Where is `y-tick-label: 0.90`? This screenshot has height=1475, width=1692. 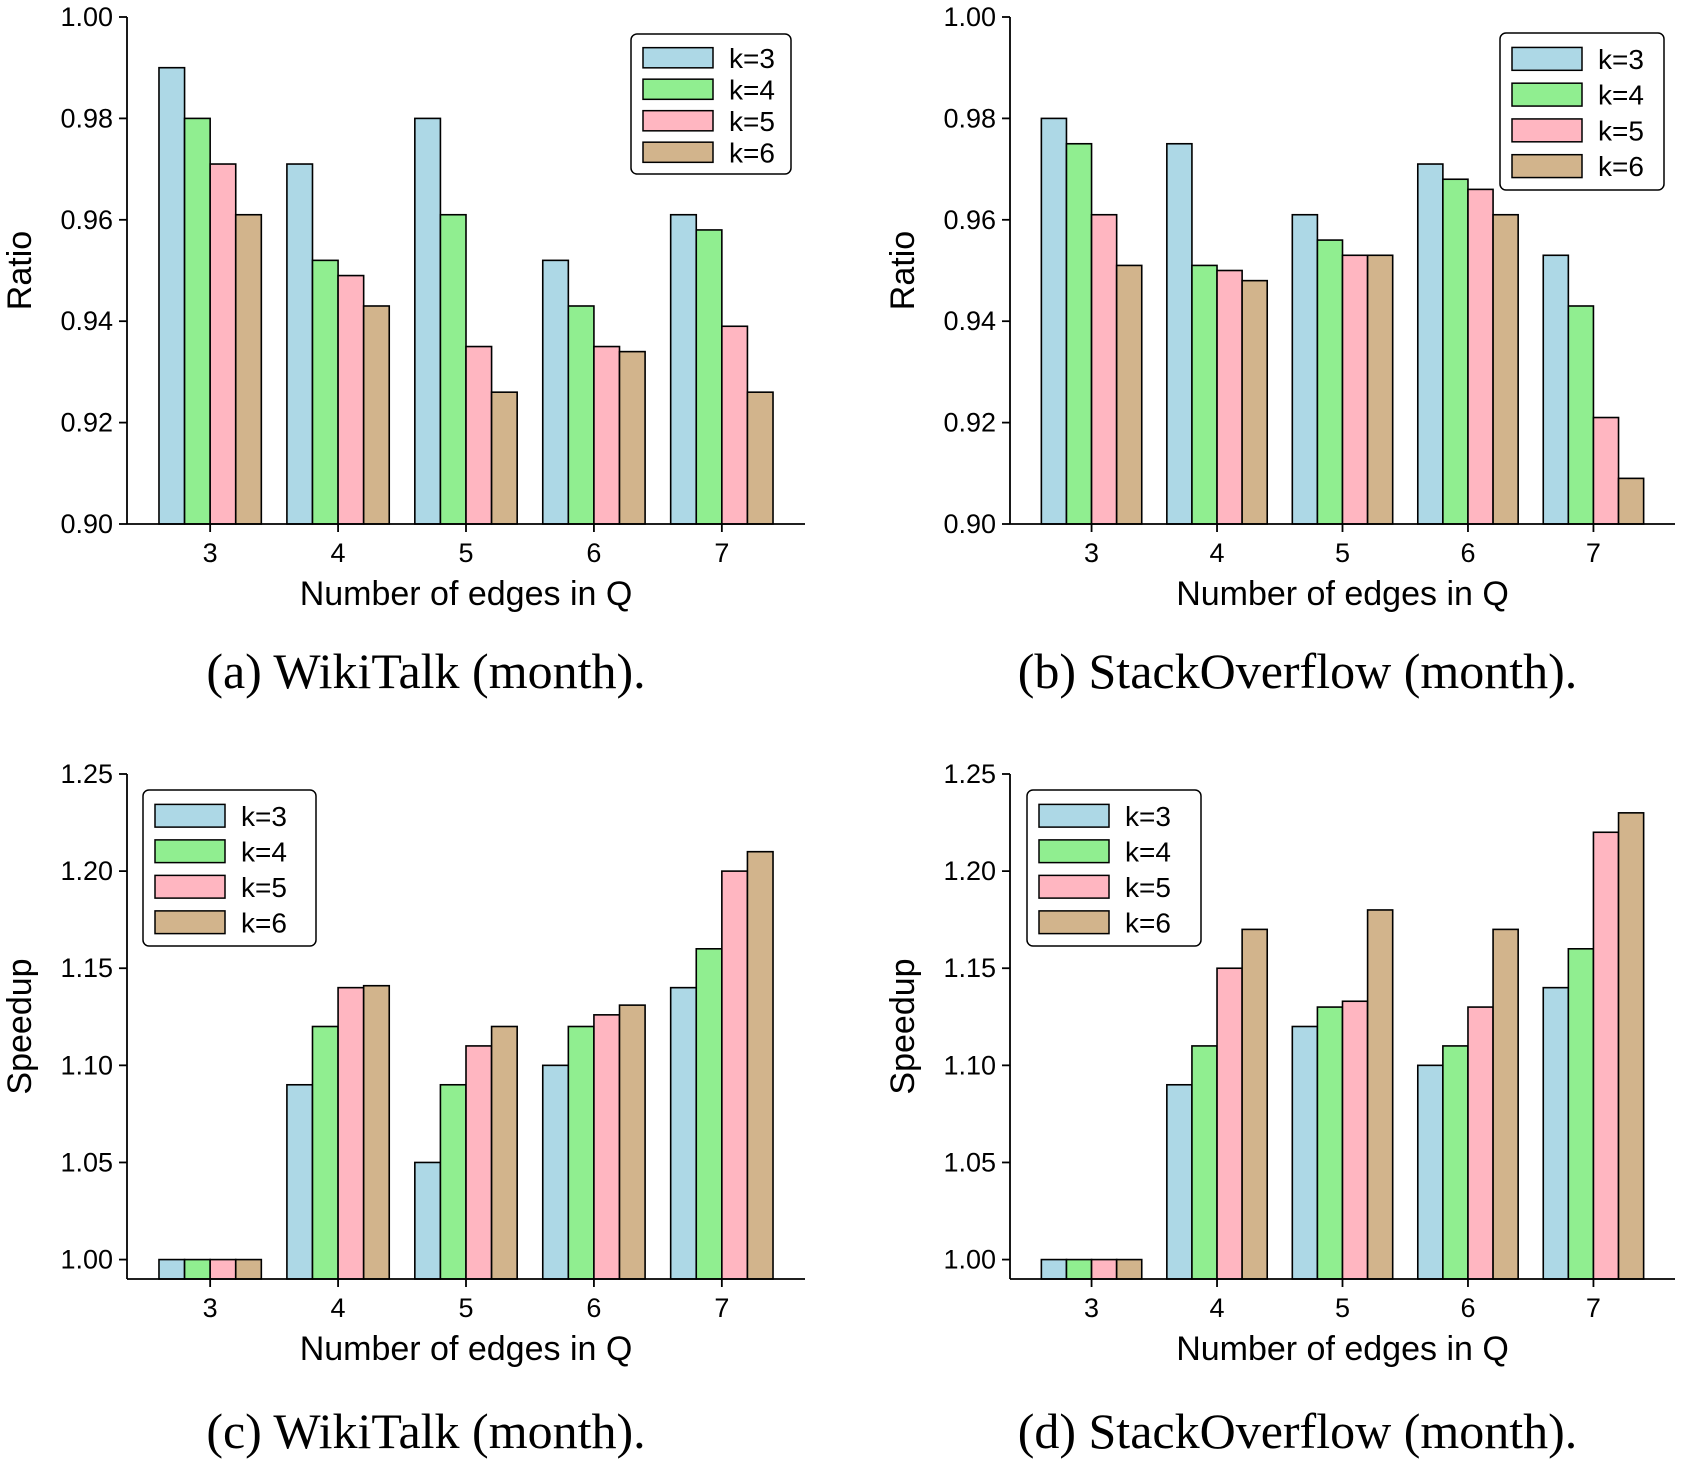 y-tick-label: 0.90 is located at coordinates (86, 524).